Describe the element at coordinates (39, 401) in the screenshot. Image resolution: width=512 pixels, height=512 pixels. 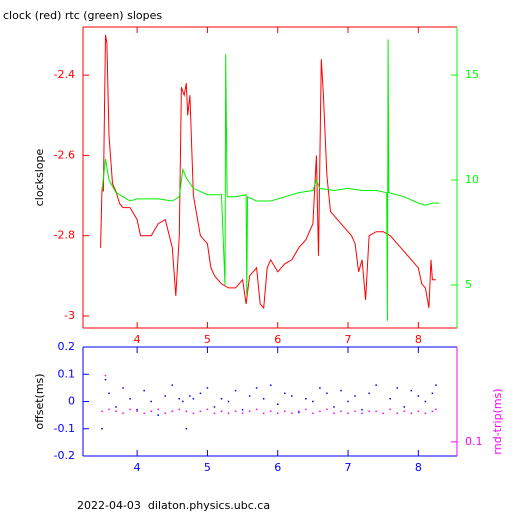
I see `y-axis-label: offset(ms)` at that location.